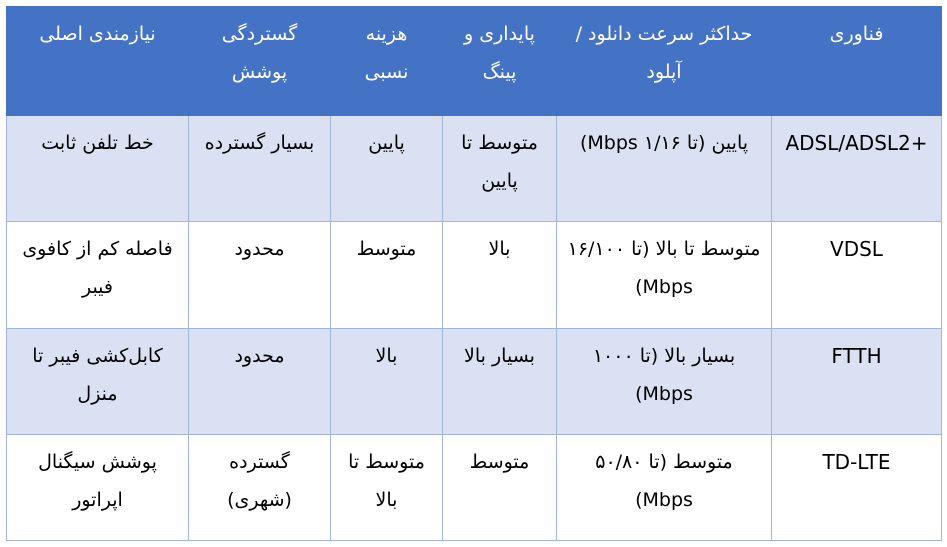  Describe the element at coordinates (664, 61) in the screenshot. I see `header-max-speed: حداکثر سرعت دانلود / آپلود` at that location.